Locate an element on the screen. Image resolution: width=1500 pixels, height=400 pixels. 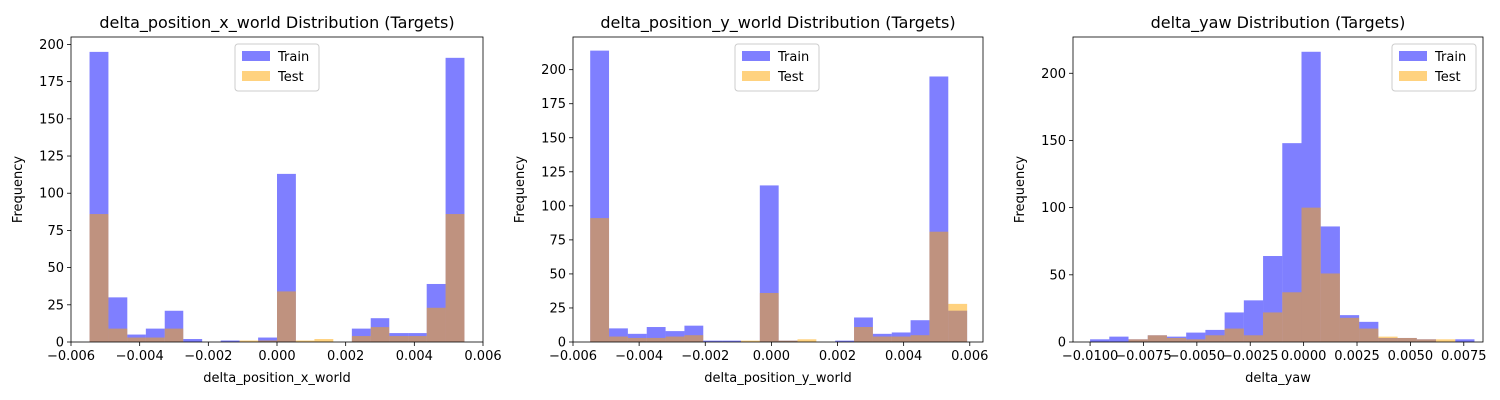
x-tick-label: 0.000 is located at coordinates (771, 356).